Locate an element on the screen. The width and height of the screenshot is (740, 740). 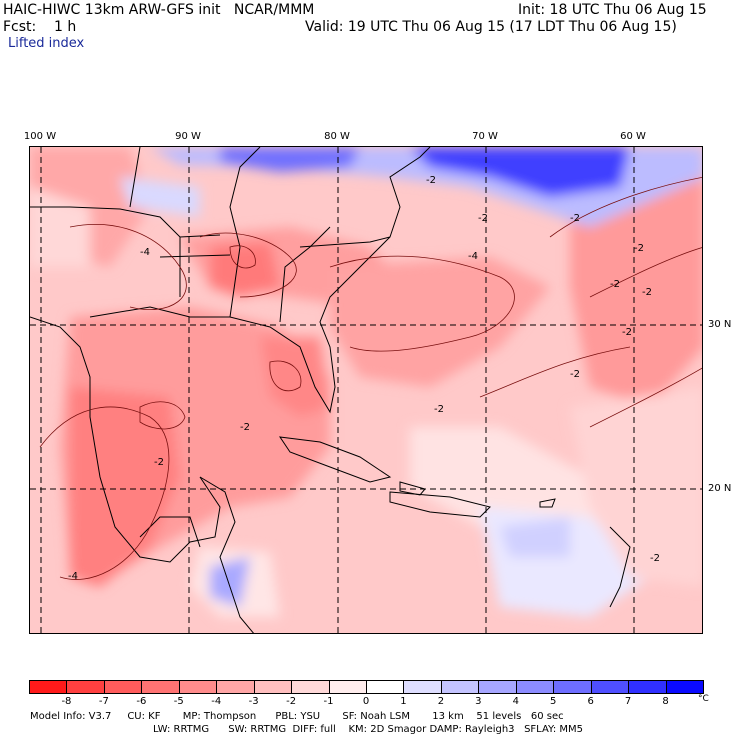
field-name: Lifted index is located at coordinates (46, 43).